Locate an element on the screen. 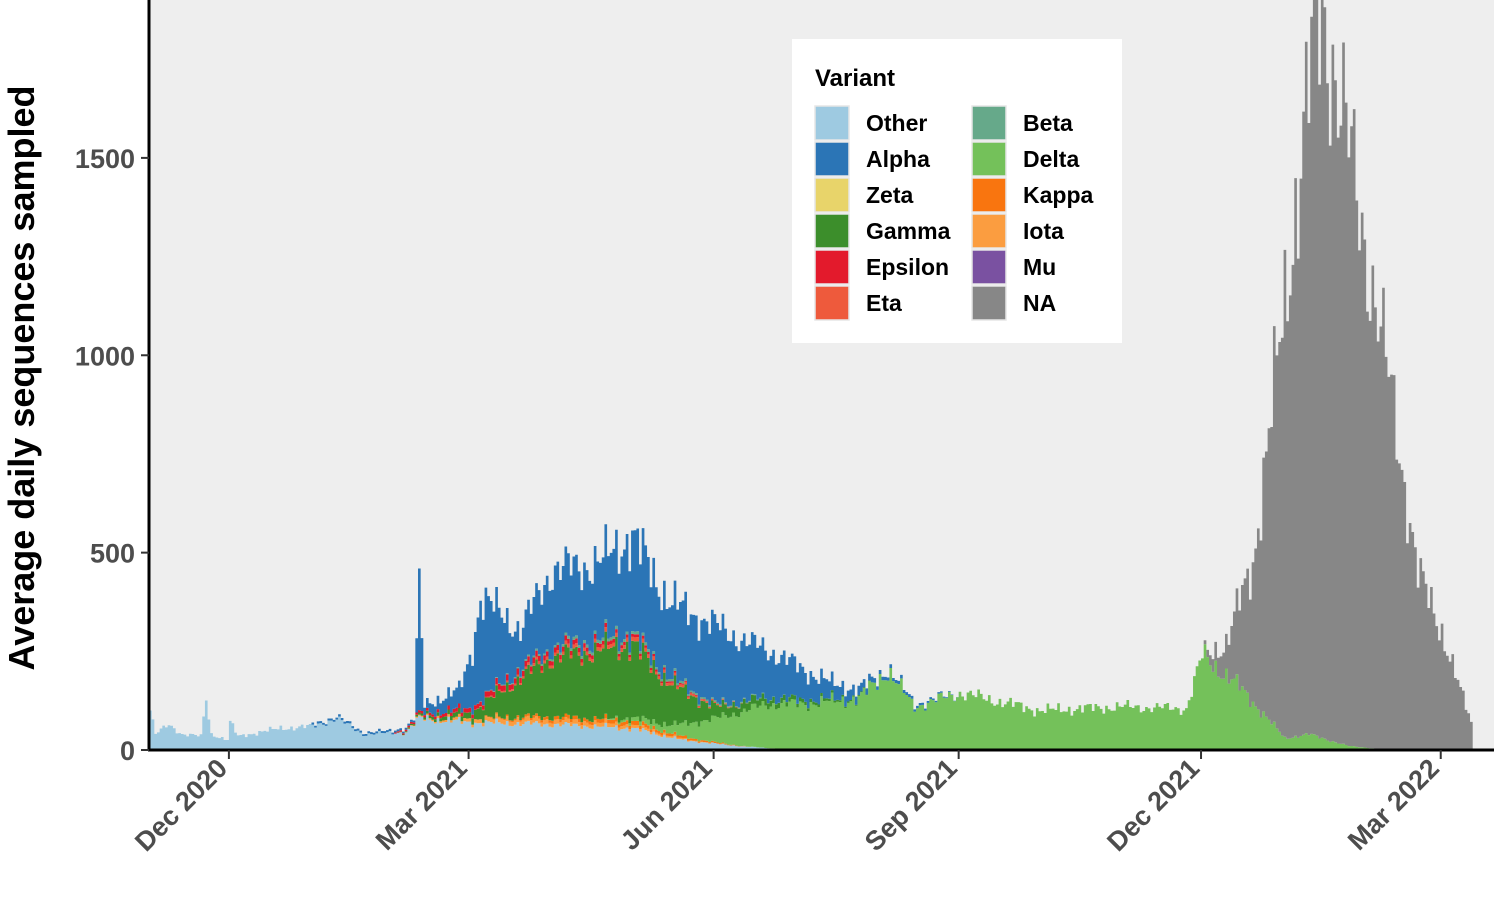  legend-label-delta: Delta is located at coordinates (1051, 159).